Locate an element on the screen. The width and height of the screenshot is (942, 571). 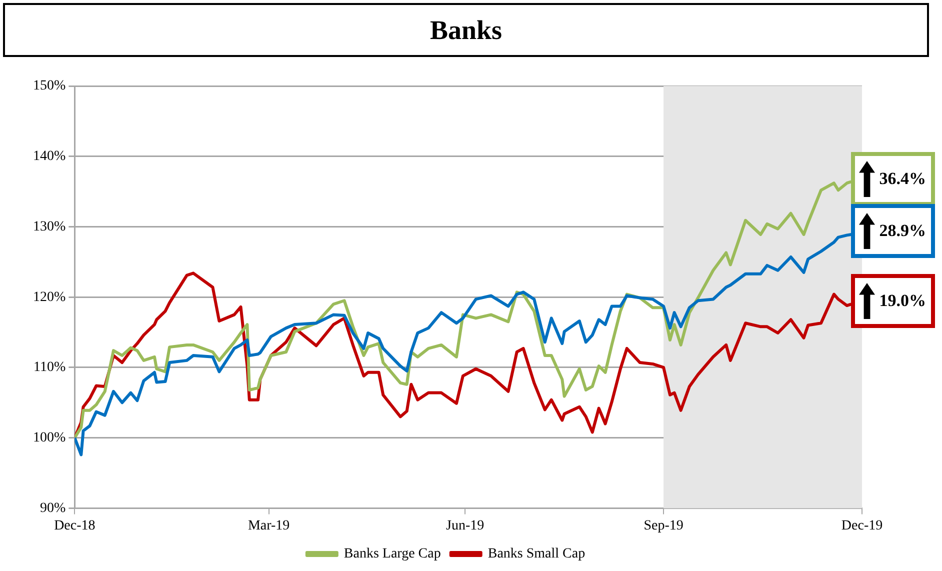
annotation: 36.4% is located at coordinates (902, 178).